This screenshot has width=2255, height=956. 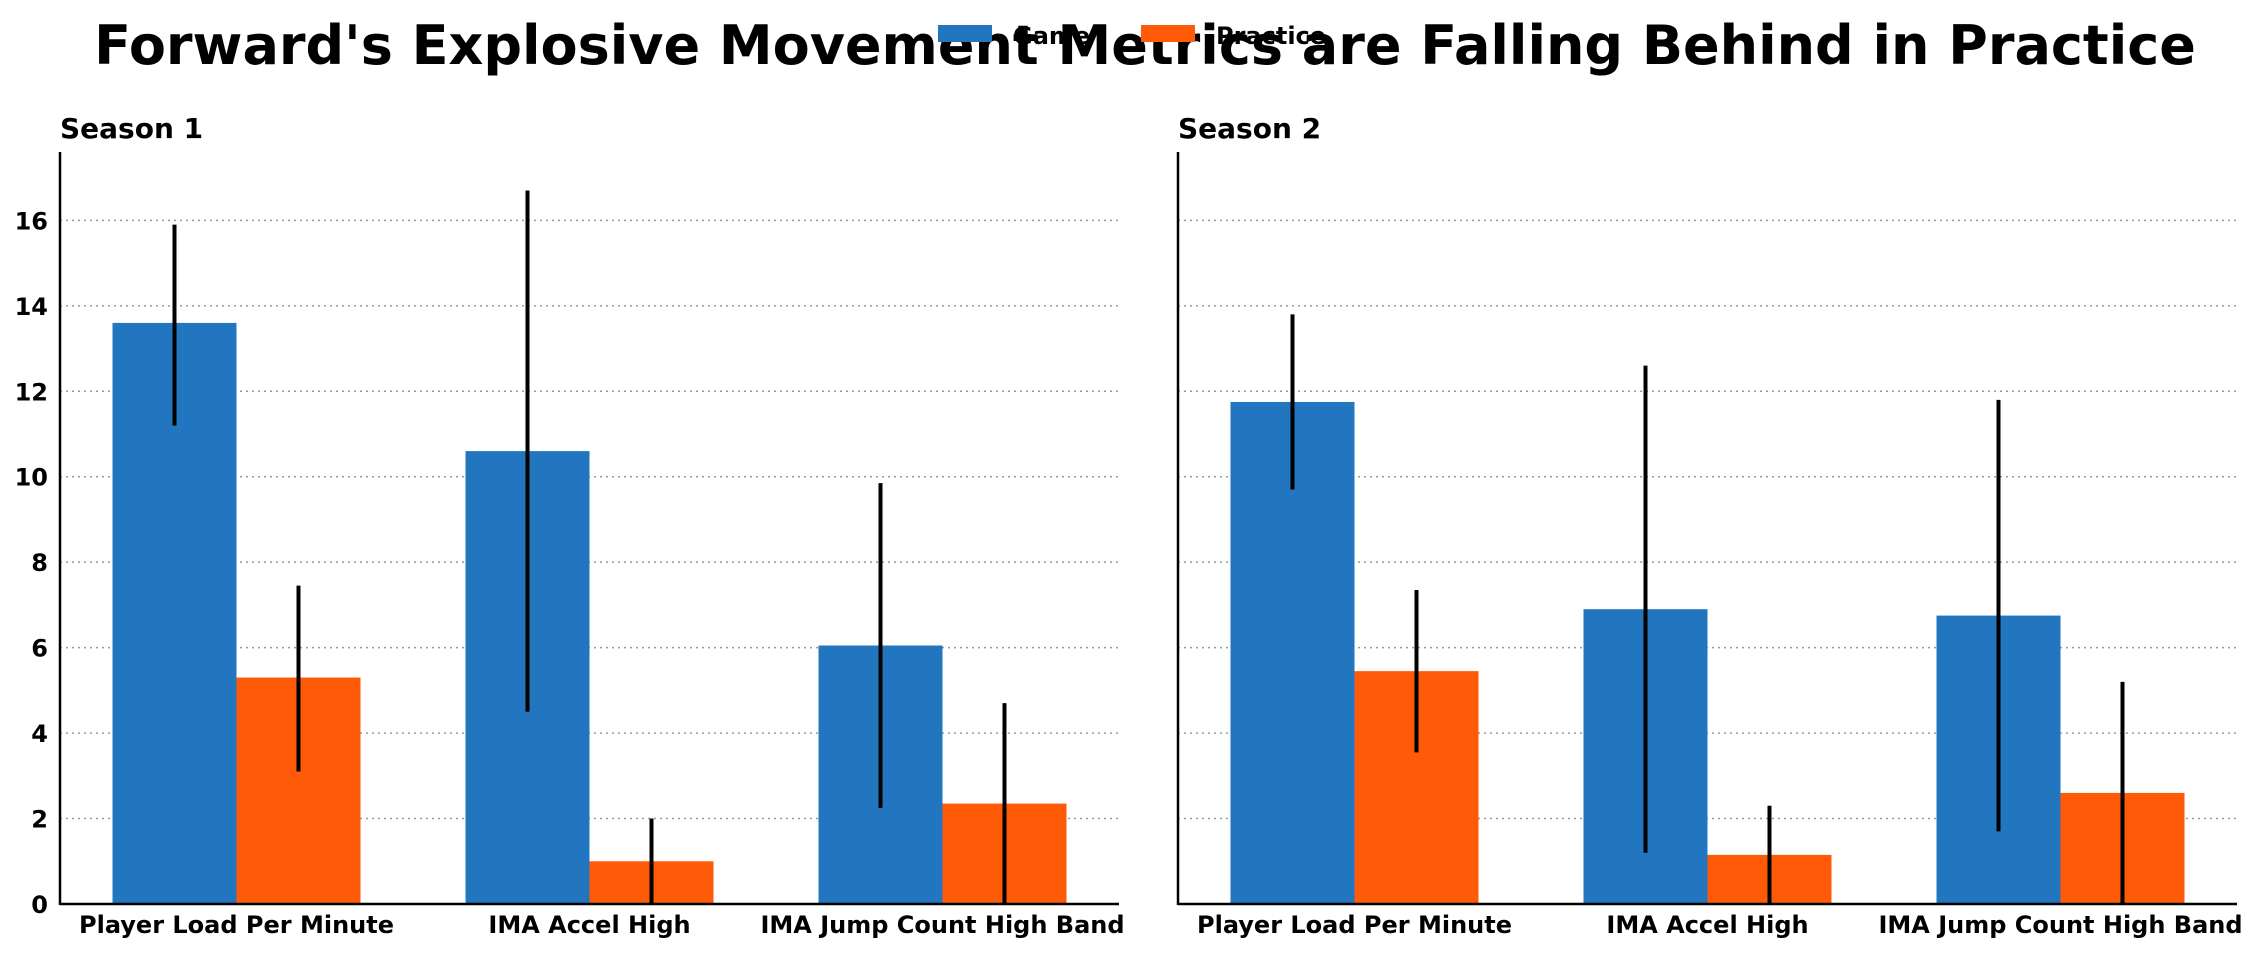 What do you see at coordinates (39, 820) in the screenshot?
I see `y-tick-label: 2` at bounding box center [39, 820].